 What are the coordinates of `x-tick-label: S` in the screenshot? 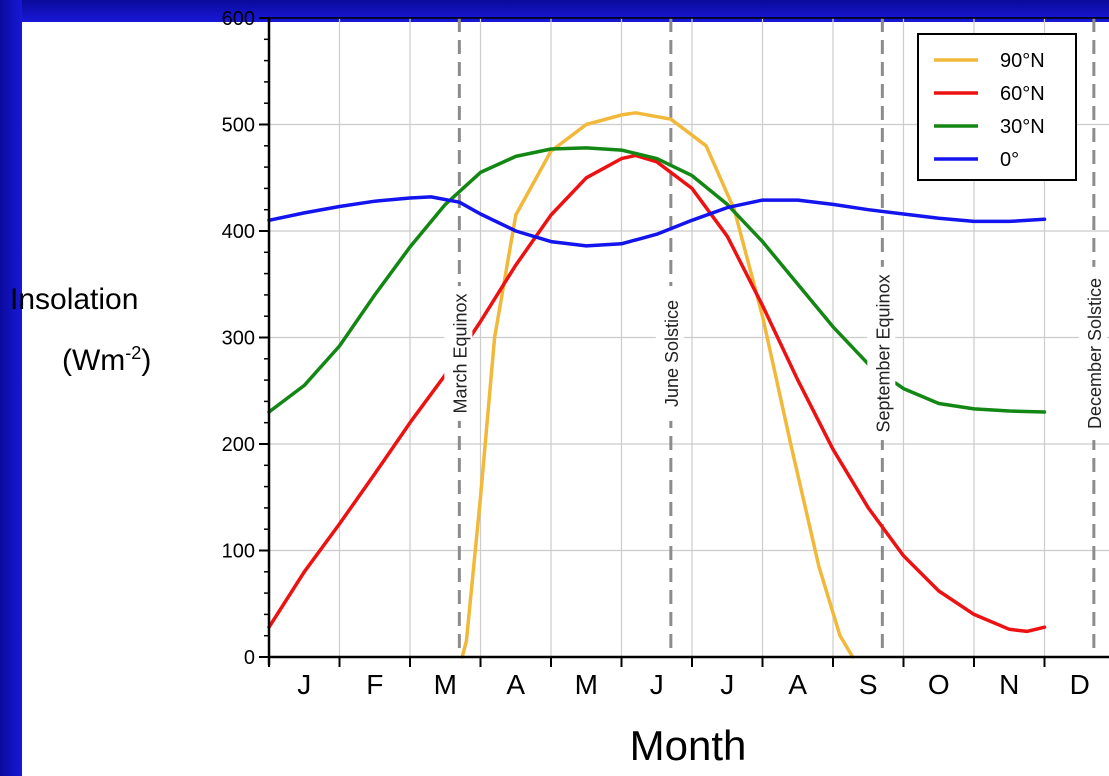 It's located at (868, 684).